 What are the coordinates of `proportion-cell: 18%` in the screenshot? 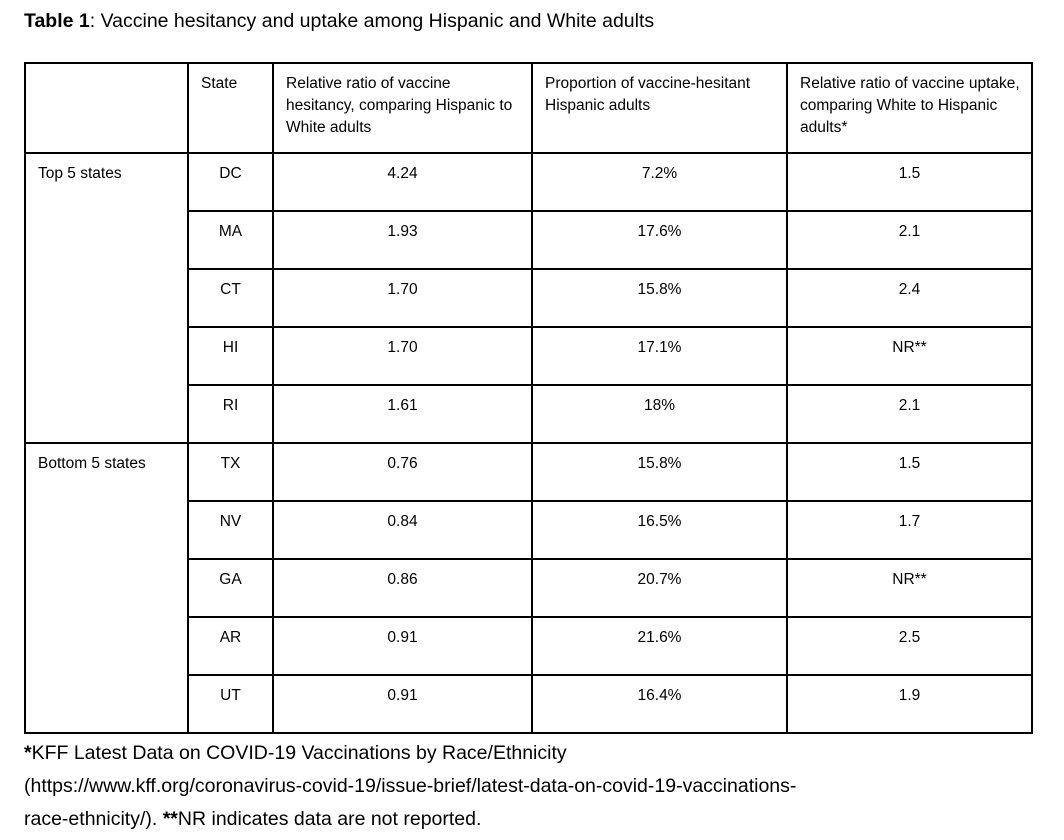 It's located at (659, 414).